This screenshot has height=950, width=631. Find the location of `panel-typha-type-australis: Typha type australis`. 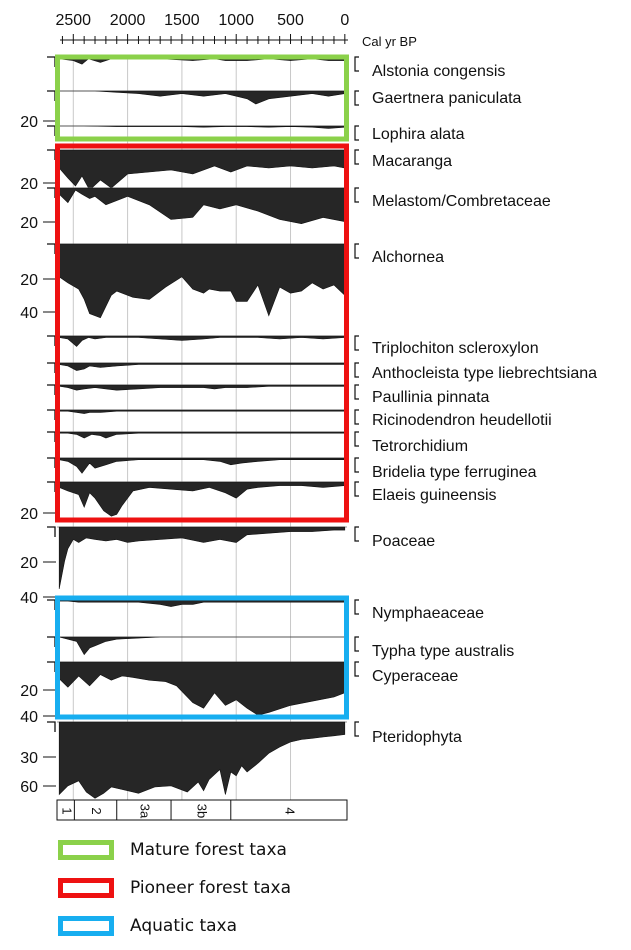

panel-typha-type-australis: Typha type australis is located at coordinates (280, 648).